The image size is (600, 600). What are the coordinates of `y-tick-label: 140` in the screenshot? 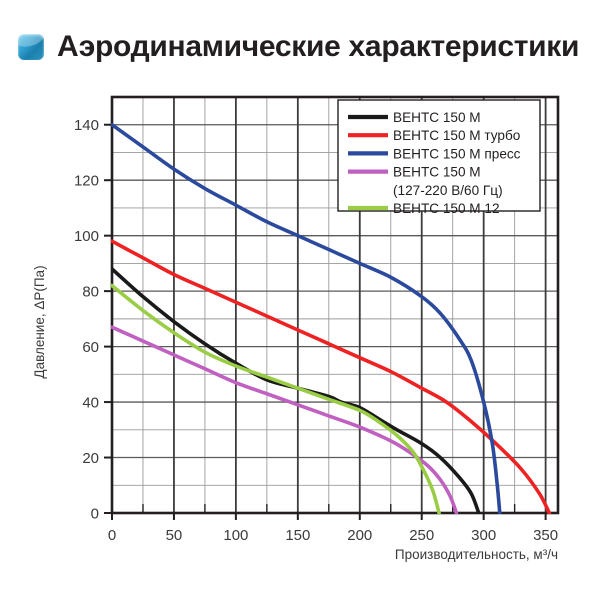 It's located at (86, 125).